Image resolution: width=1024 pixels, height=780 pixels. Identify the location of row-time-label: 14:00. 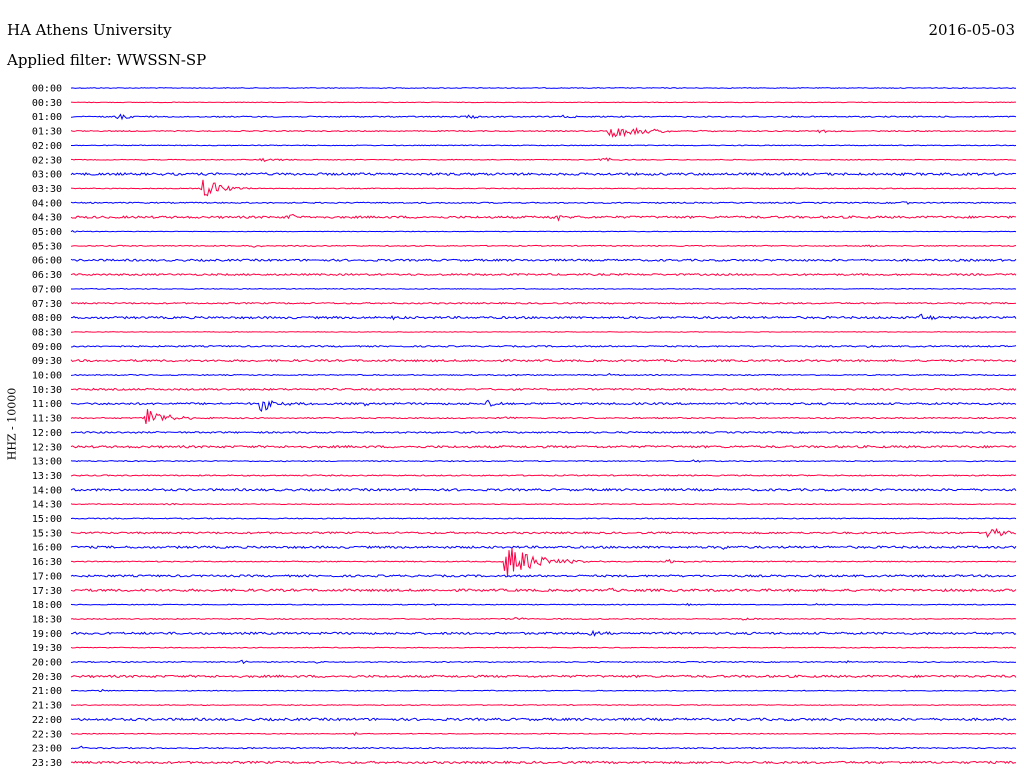
(47, 490).